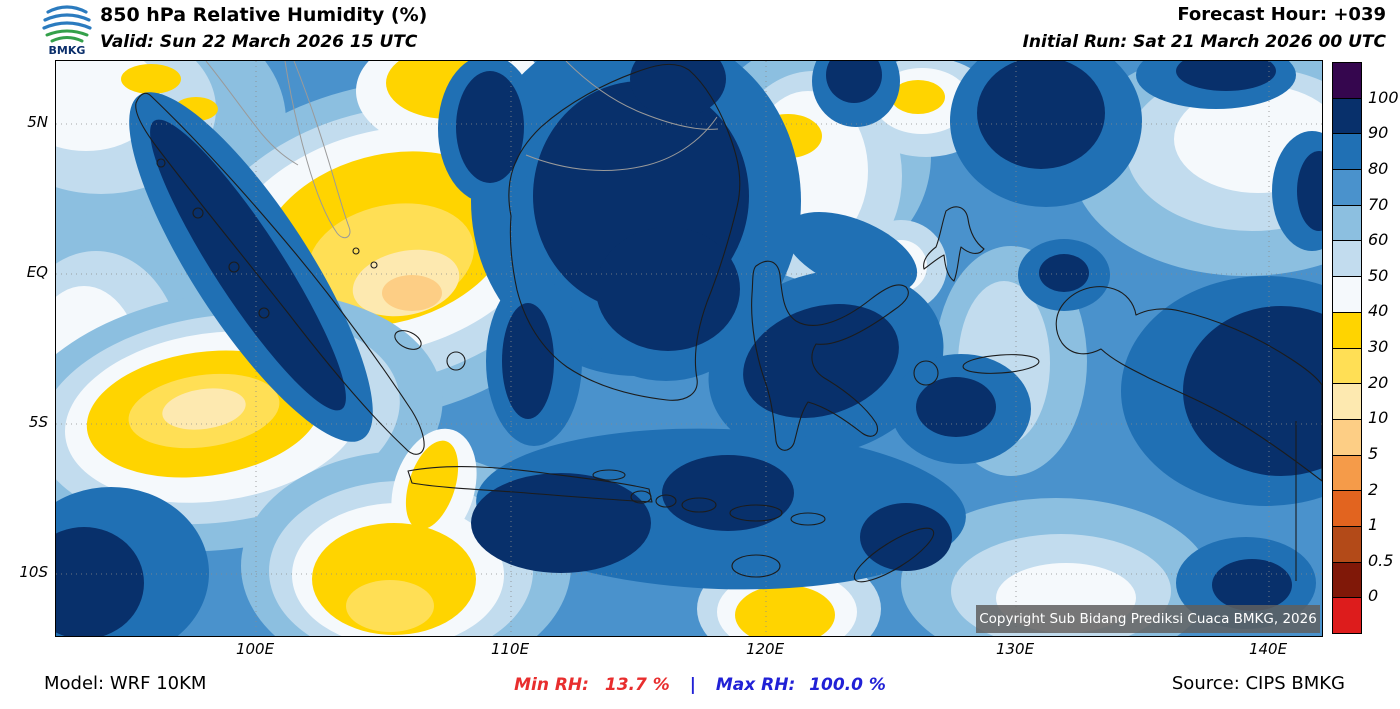 This screenshot has height=709, width=1400. What do you see at coordinates (700, 685) in the screenshot?
I see `rh-minmax: Min RH: 13.7 % | Max RH: 100.0 %` at bounding box center [700, 685].